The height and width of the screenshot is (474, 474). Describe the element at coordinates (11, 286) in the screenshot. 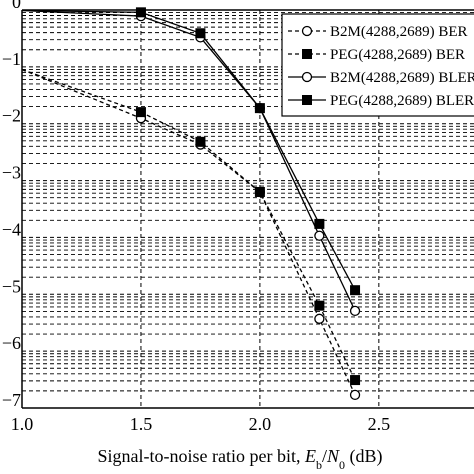

I see `y-tick-label: −5` at that location.